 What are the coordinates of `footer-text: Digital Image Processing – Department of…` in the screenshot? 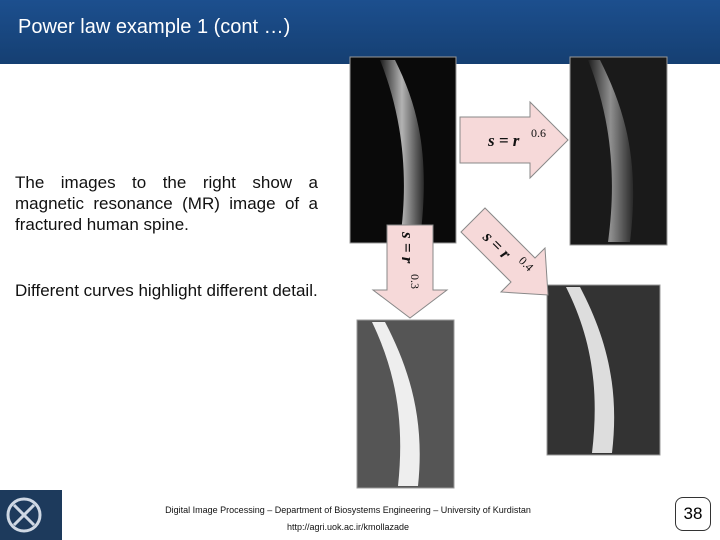 It's located at (348, 510).